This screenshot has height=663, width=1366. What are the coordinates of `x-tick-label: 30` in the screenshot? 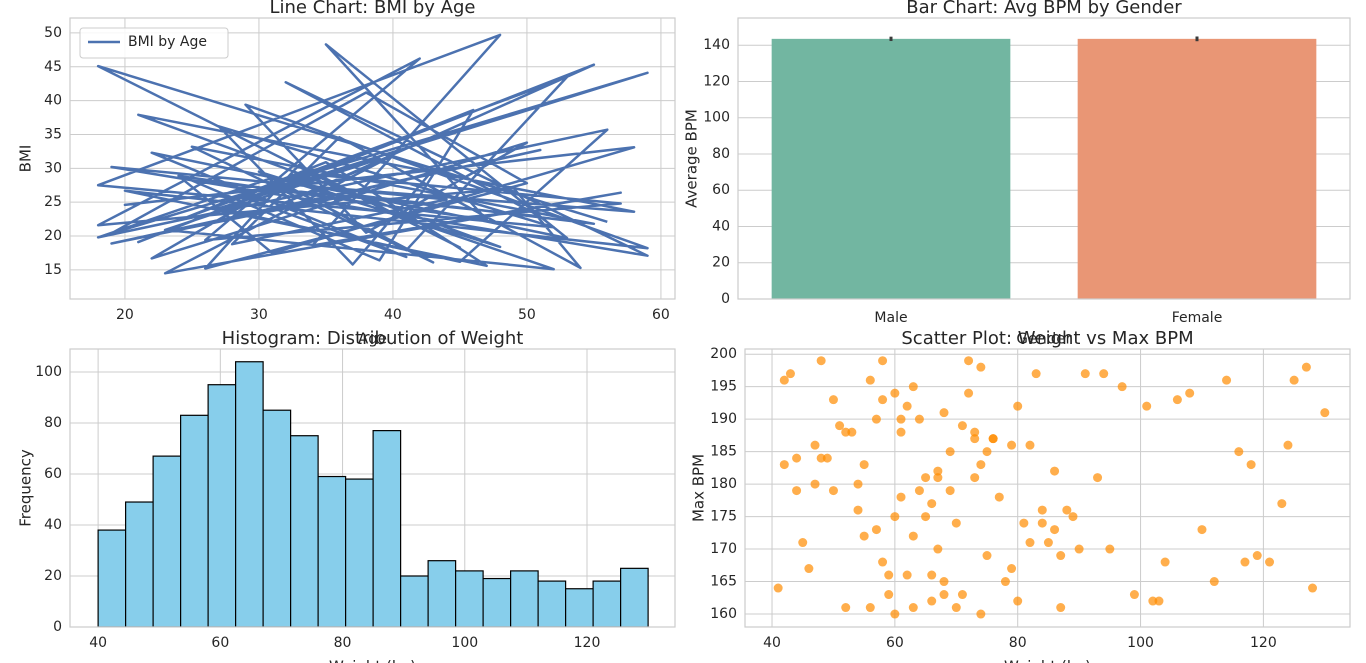 It's located at (259, 315).